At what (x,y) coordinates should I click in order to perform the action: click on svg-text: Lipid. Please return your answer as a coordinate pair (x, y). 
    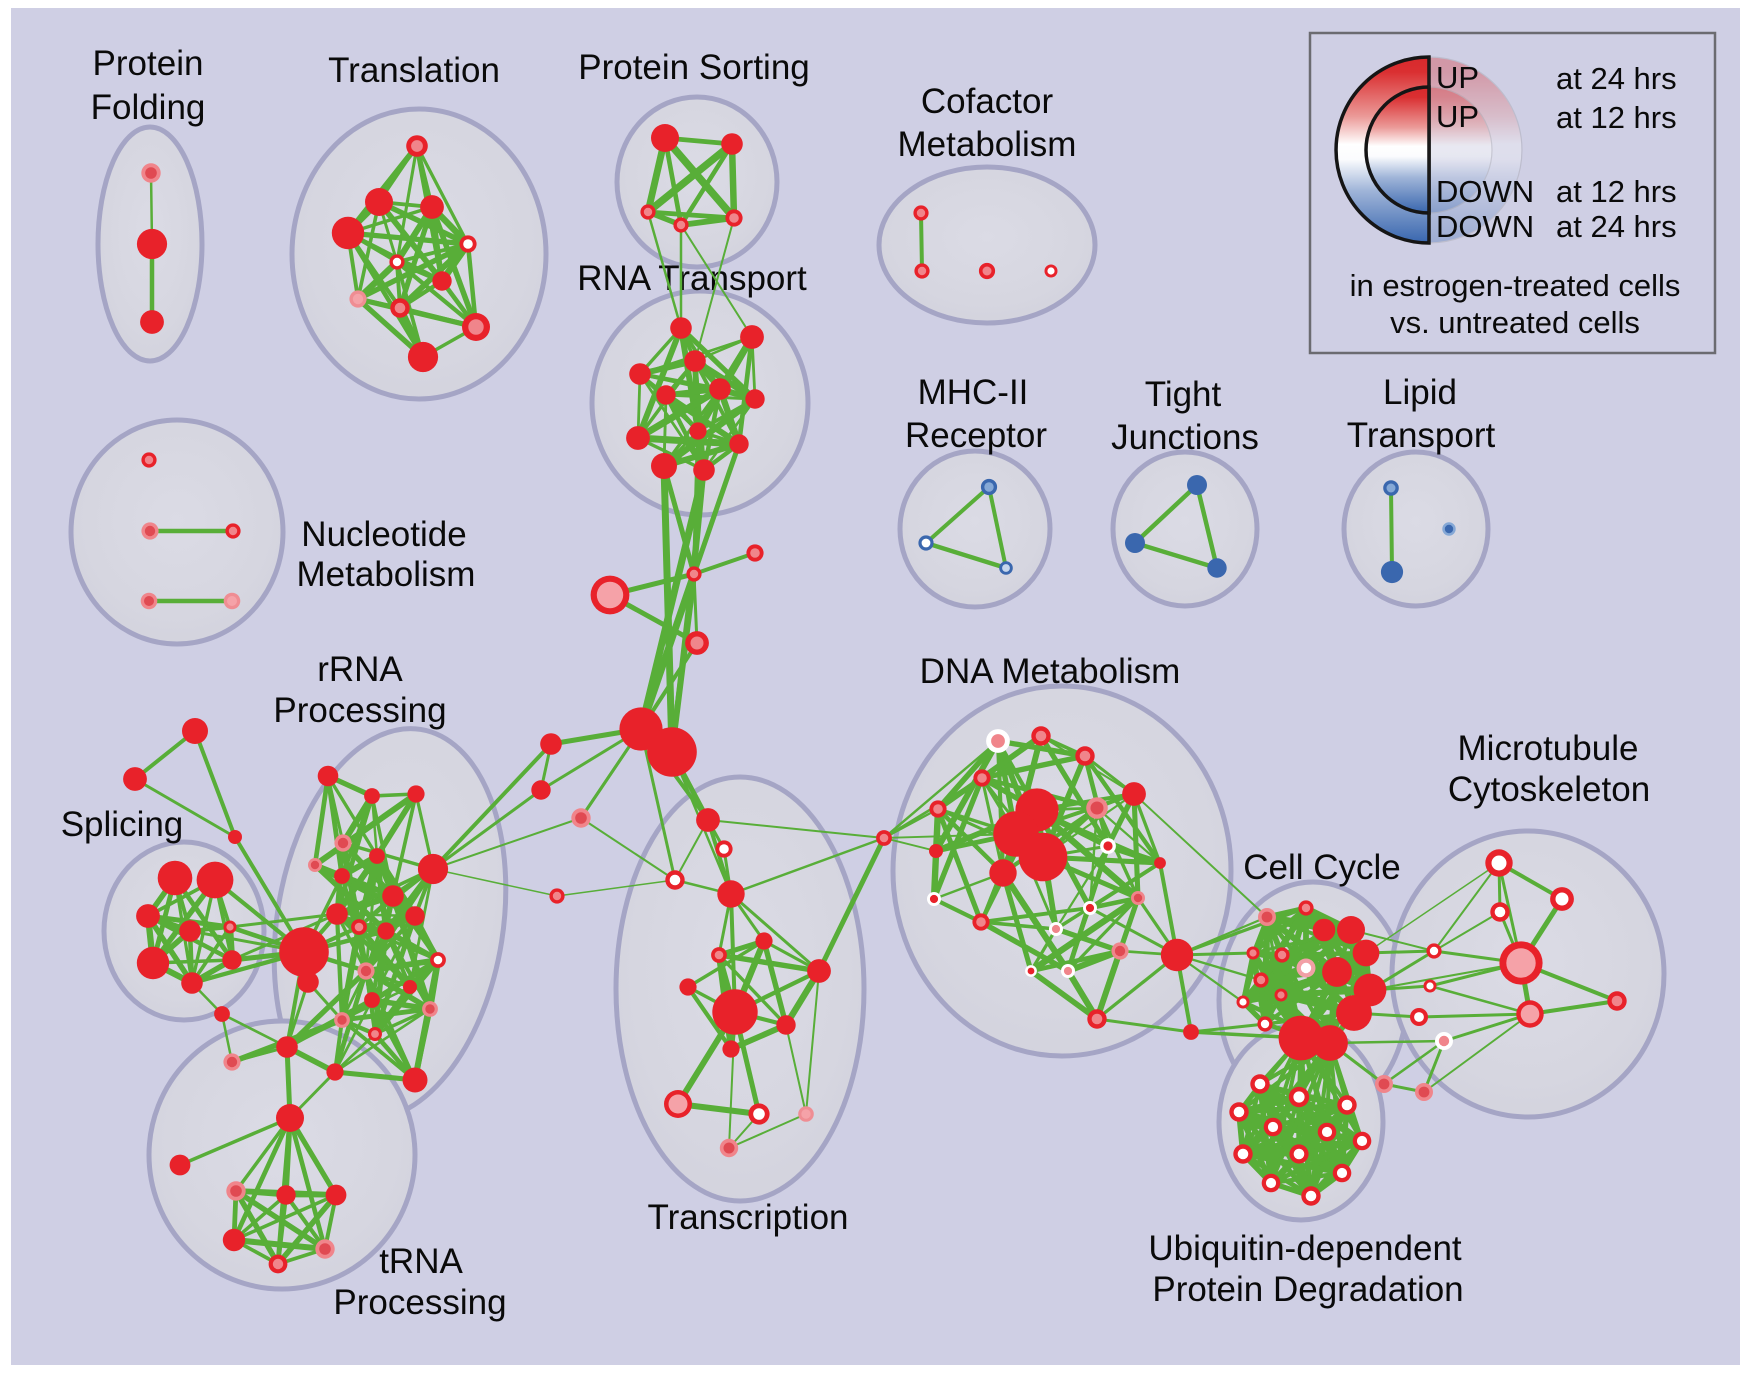
    Looking at the image, I should click on (1420, 392).